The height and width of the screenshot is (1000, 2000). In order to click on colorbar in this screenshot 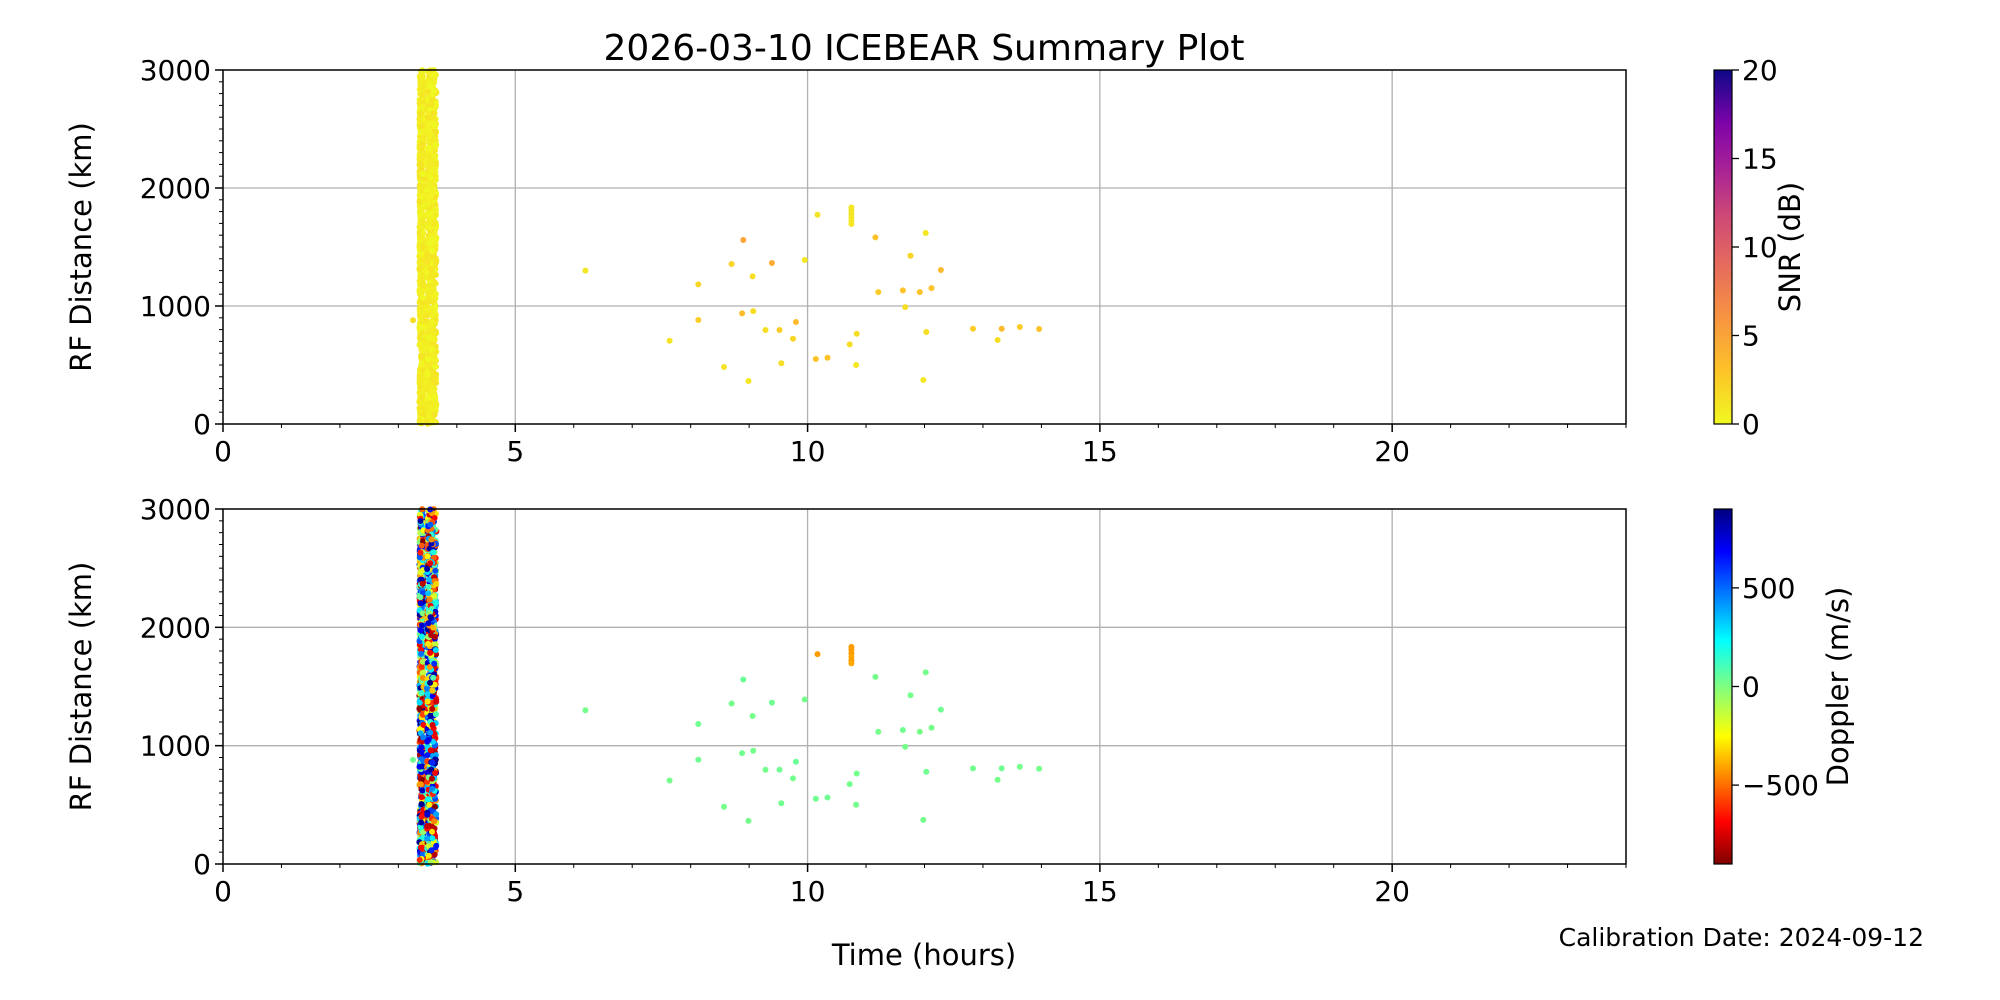, I will do `click(1723, 686)`.